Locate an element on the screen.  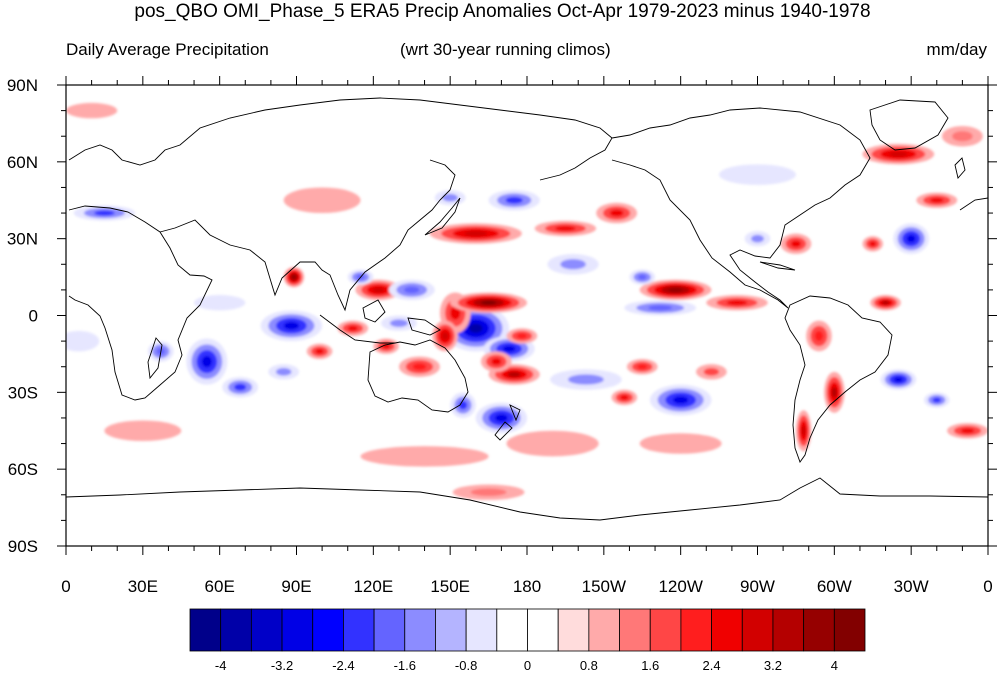
coastline-eurasia is located at coordinates (340, 139).